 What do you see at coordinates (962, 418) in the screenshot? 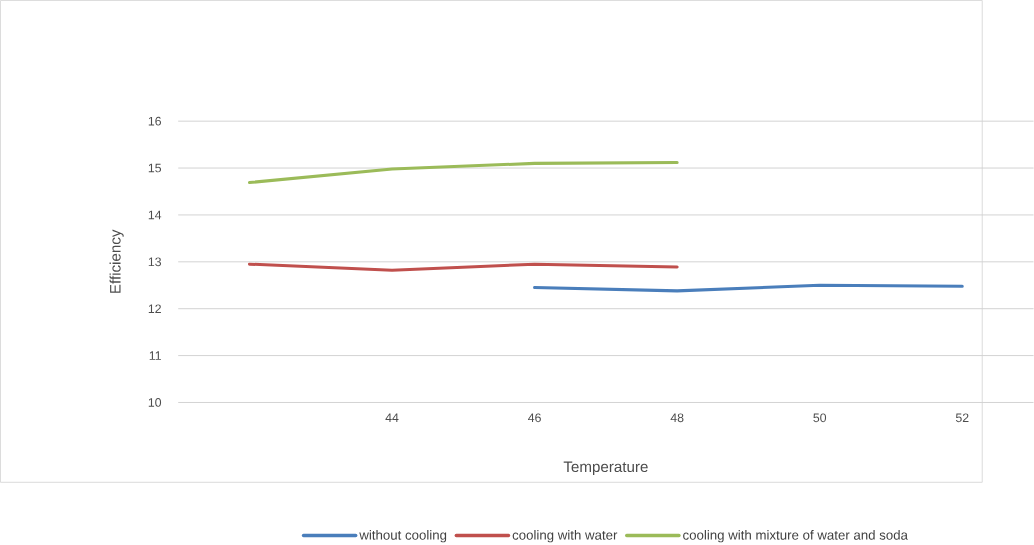
I see `x-tick-label: 52` at bounding box center [962, 418].